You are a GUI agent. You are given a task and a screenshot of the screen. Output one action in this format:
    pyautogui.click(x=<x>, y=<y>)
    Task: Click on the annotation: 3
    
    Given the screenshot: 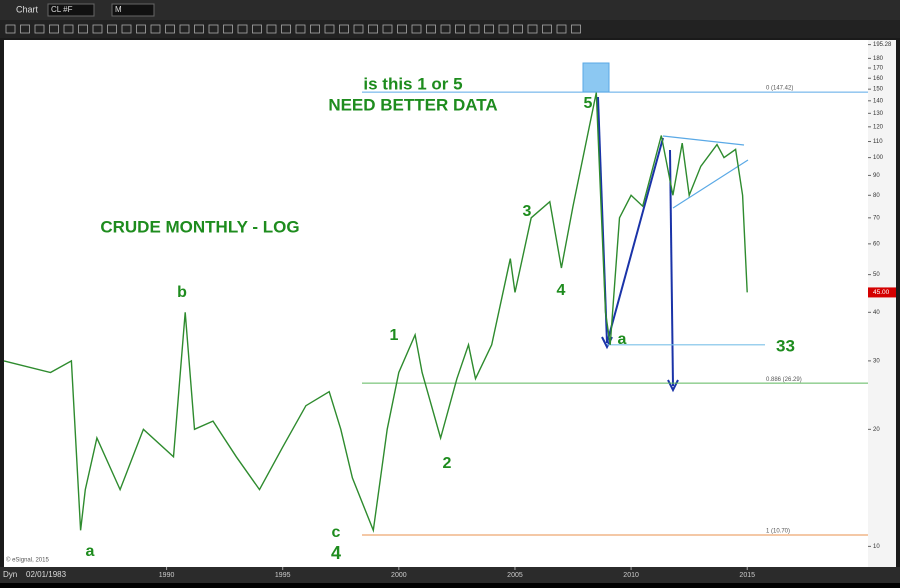 What is the action you would take?
    pyautogui.click(x=527, y=211)
    